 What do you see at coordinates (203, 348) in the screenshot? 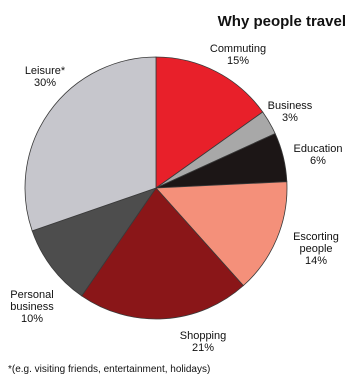
I see `slice-label-line: 21%` at bounding box center [203, 348].